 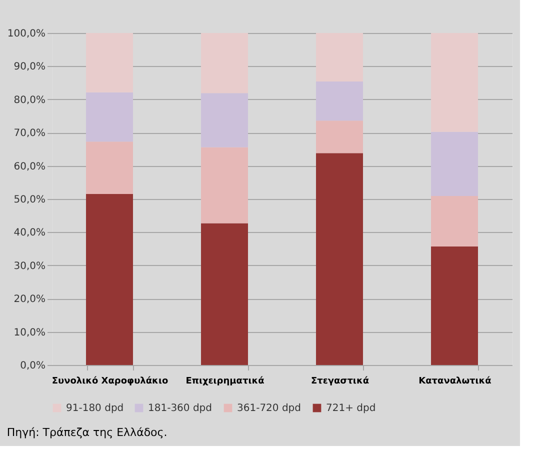 What do you see at coordinates (225, 381) in the screenshot?
I see `x-tick-label: Επιχειρηματικά` at bounding box center [225, 381].